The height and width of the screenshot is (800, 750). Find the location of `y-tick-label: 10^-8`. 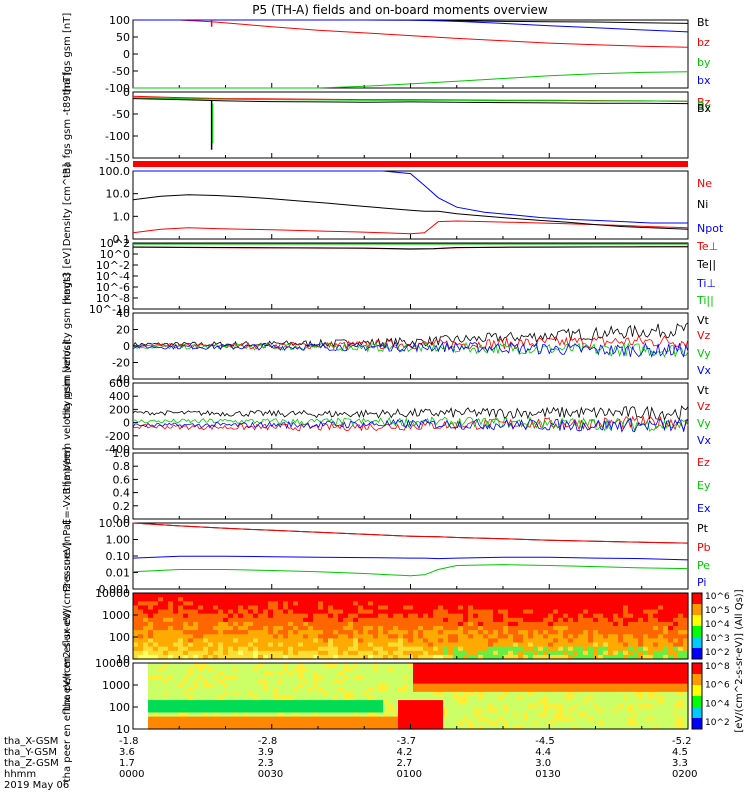

y-tick-label: 10^-8 is located at coordinates (113, 298).